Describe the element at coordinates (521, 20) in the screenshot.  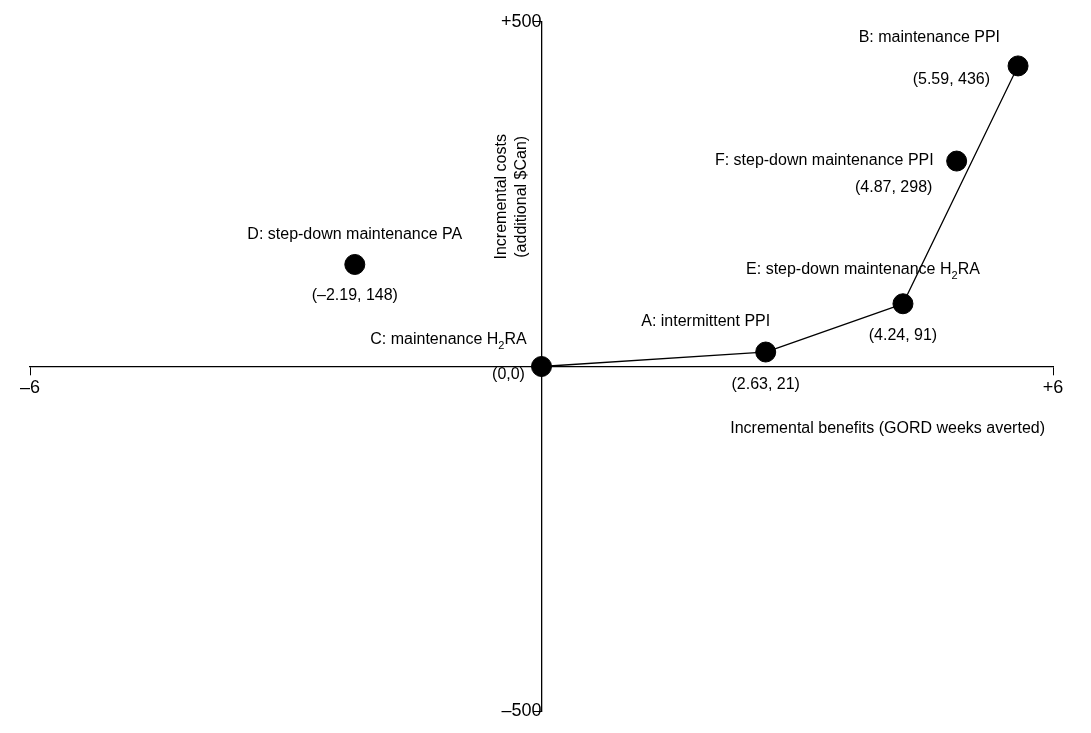
I see `y-tick-label: +500` at that location.